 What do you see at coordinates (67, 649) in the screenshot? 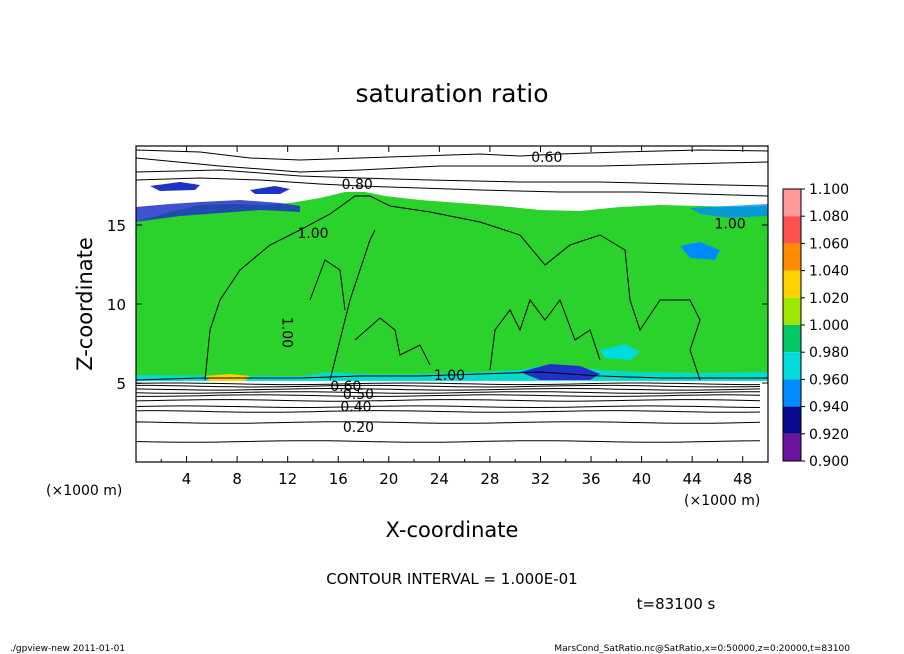
I see `footer-left: ./gpview-new 2011-01-01` at bounding box center [67, 649].